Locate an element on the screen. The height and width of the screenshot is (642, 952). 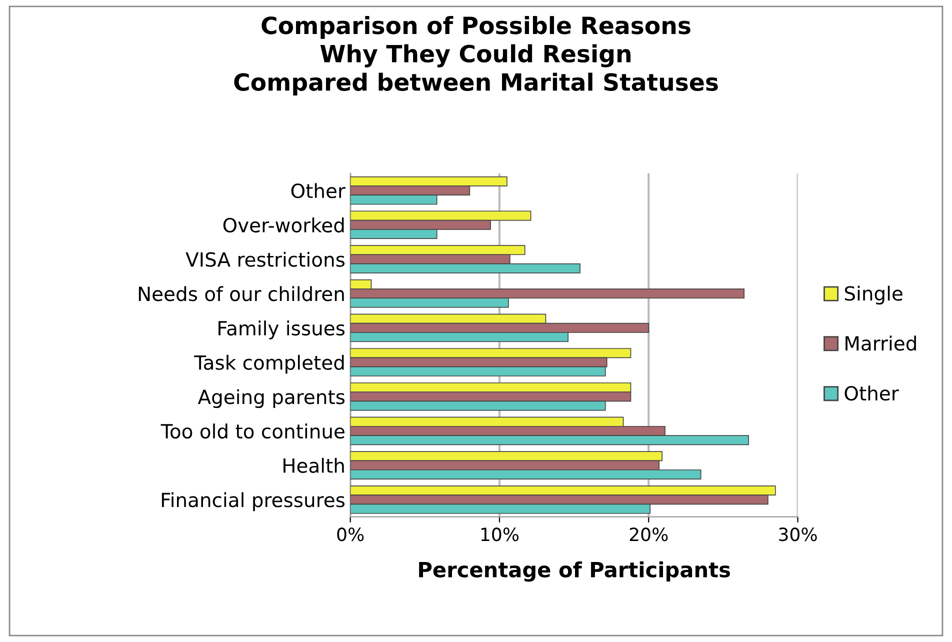
y-tick-label: Needs of our children is located at coordinates (241, 294).